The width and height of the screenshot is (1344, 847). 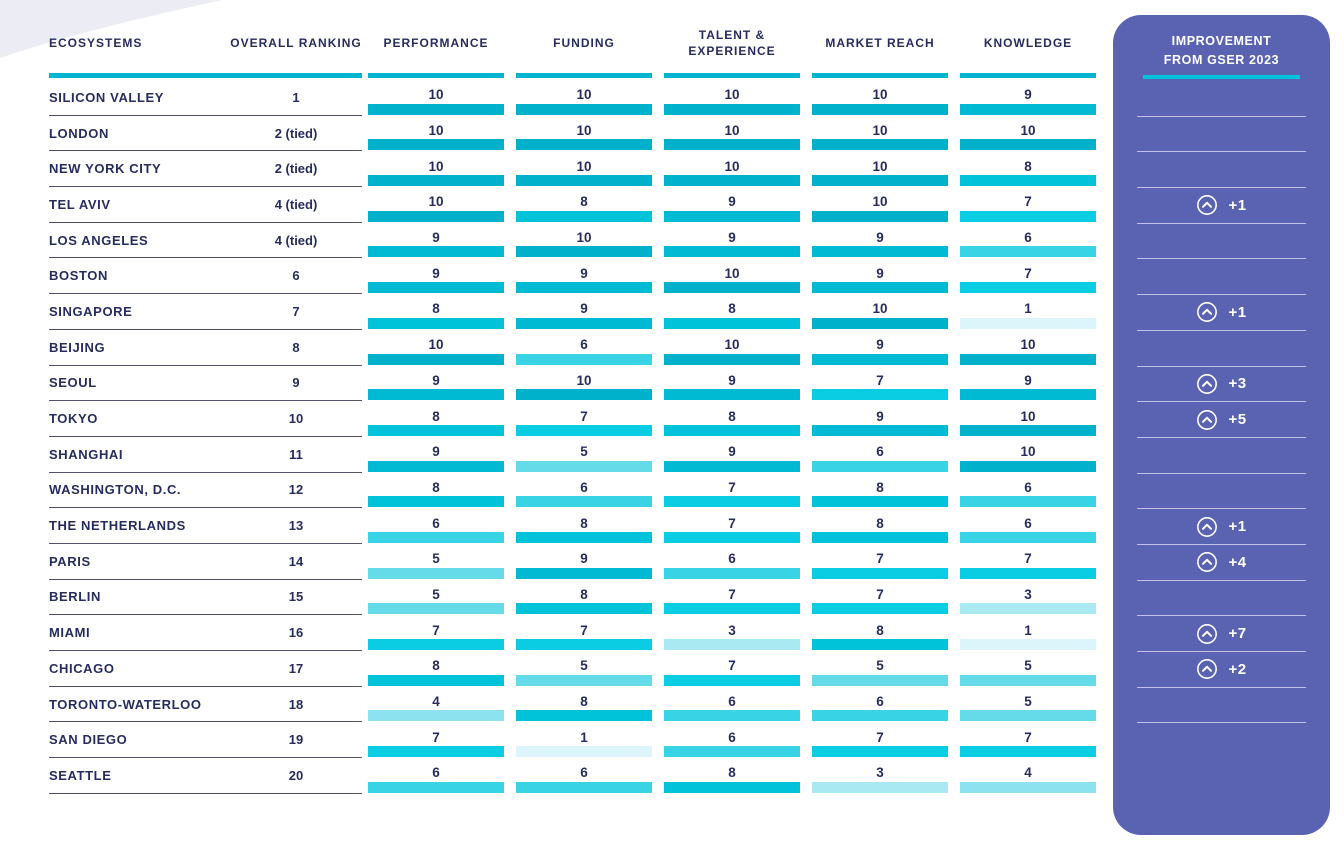 I want to click on score-value: 4, so click(x=1028, y=773).